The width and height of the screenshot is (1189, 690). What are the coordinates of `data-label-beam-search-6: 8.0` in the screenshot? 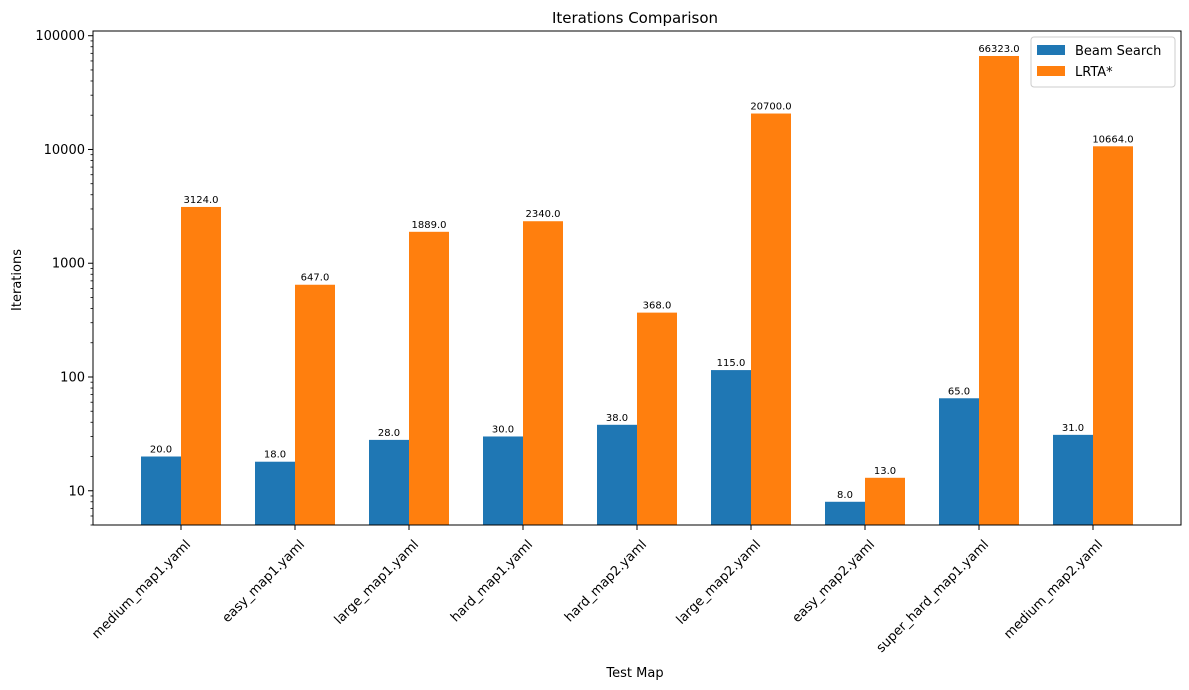 It's located at (845, 495).